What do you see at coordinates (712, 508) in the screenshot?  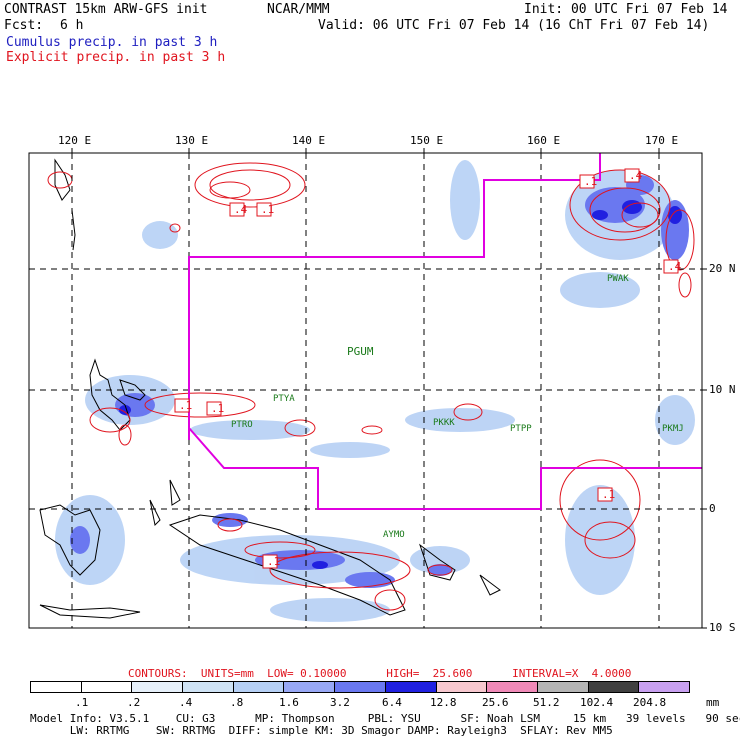 I see `lat-label: 0` at bounding box center [712, 508].